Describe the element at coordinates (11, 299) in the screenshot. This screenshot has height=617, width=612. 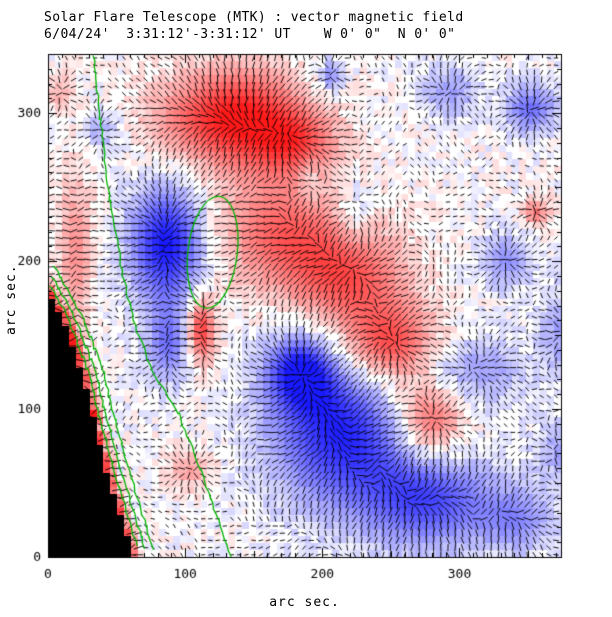
I see `y-axis-label: arc sec.` at that location.